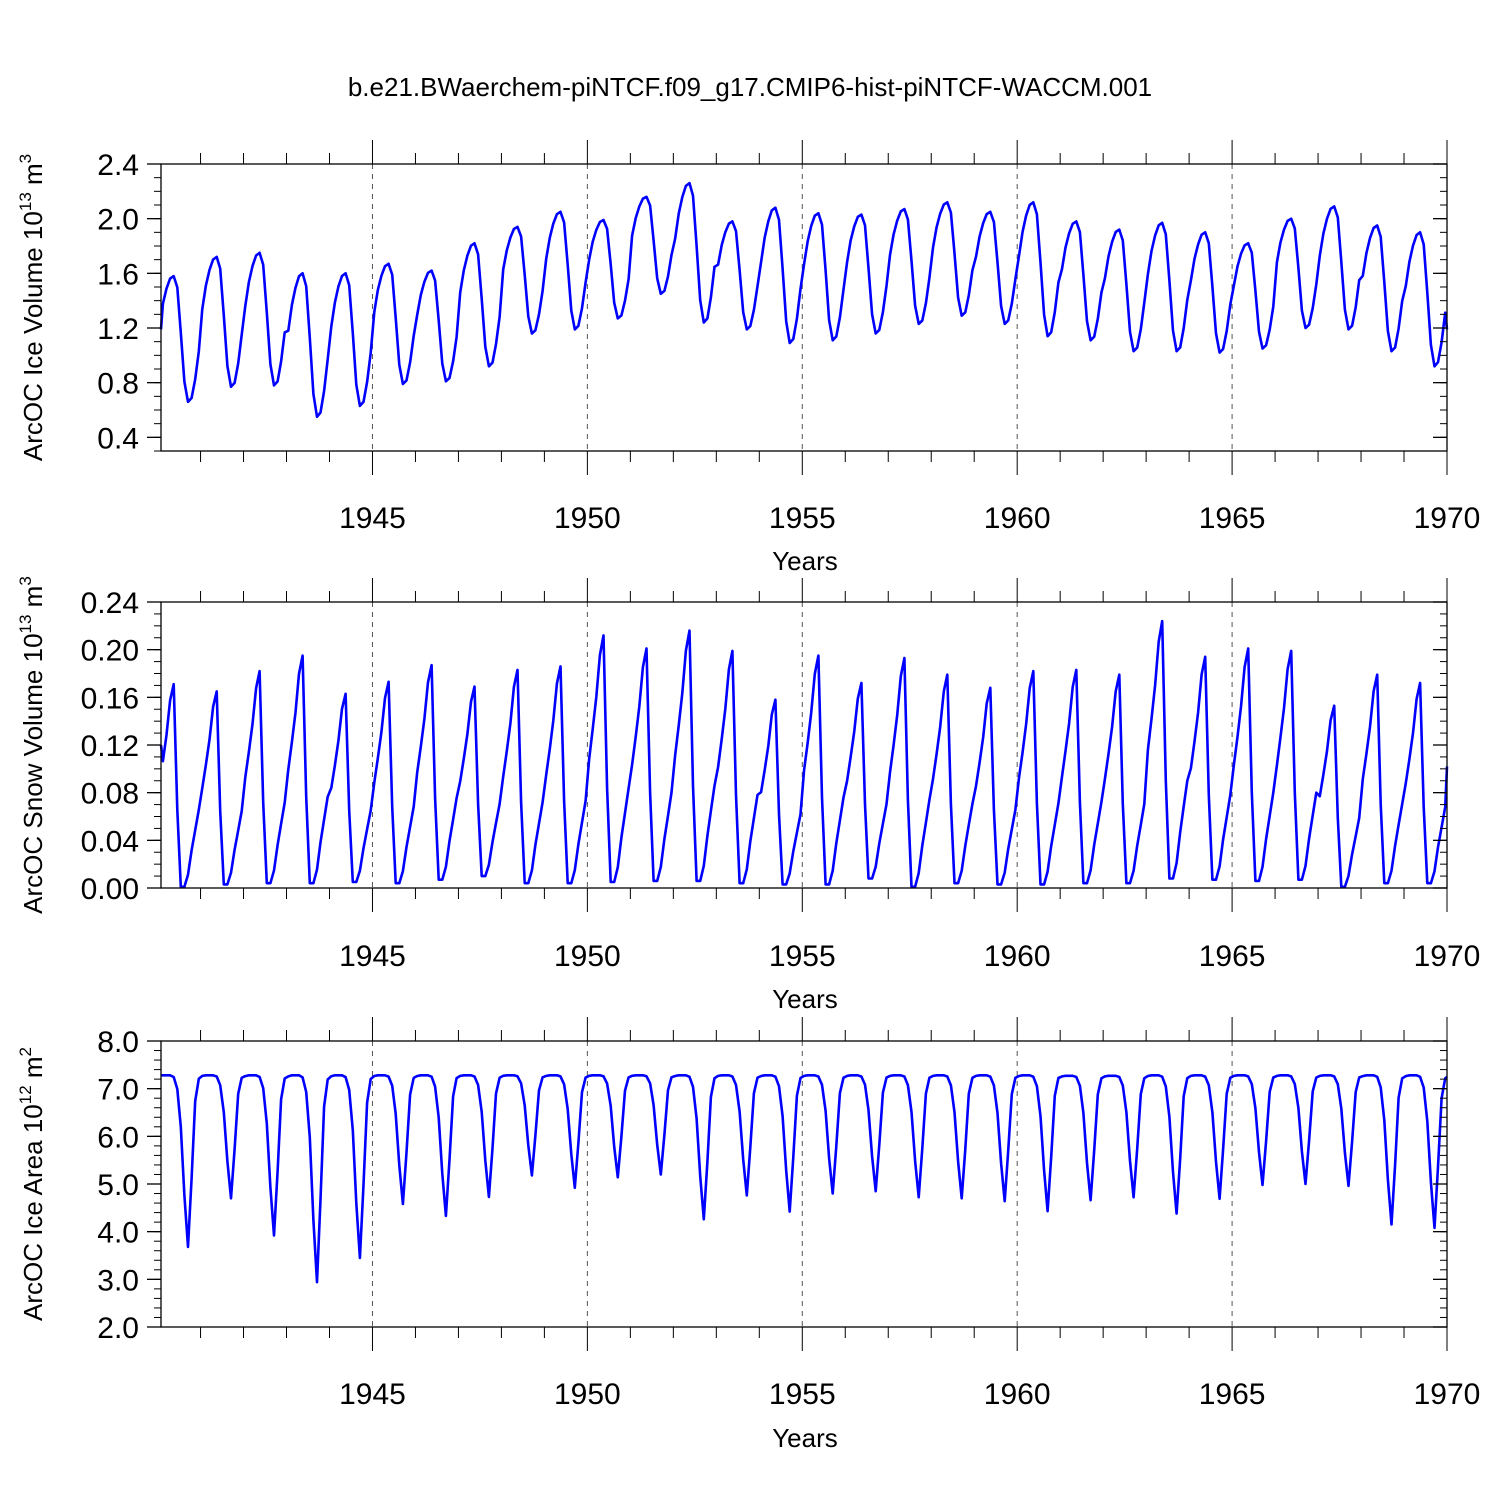 The height and width of the screenshot is (1500, 1500). I want to click on y-tick-label: 0.00, so click(110, 889).